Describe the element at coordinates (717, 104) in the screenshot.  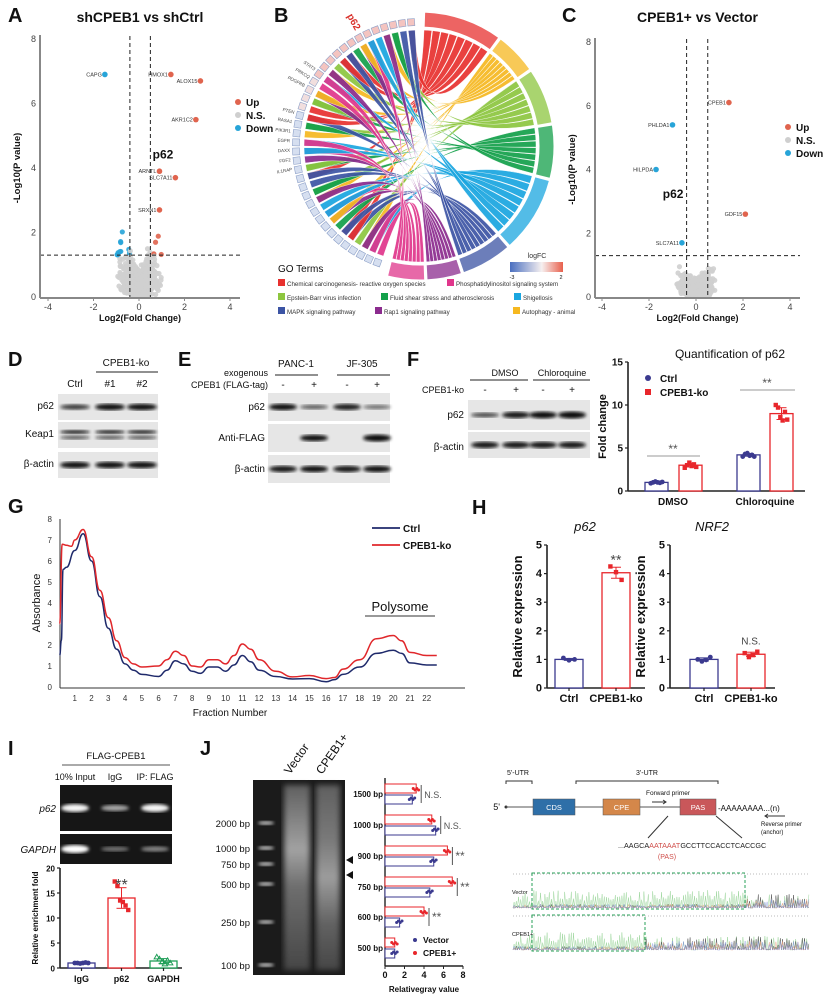
I see `gene-label: CPEB1` at that location.